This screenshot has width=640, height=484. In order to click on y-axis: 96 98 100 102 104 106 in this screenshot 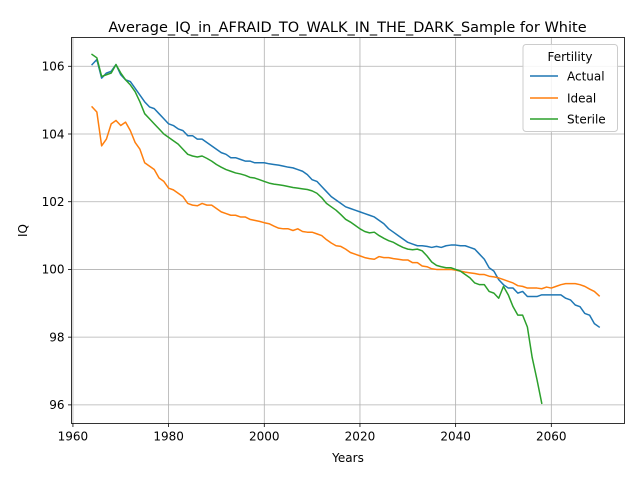, I will do `click(57, 236)`.